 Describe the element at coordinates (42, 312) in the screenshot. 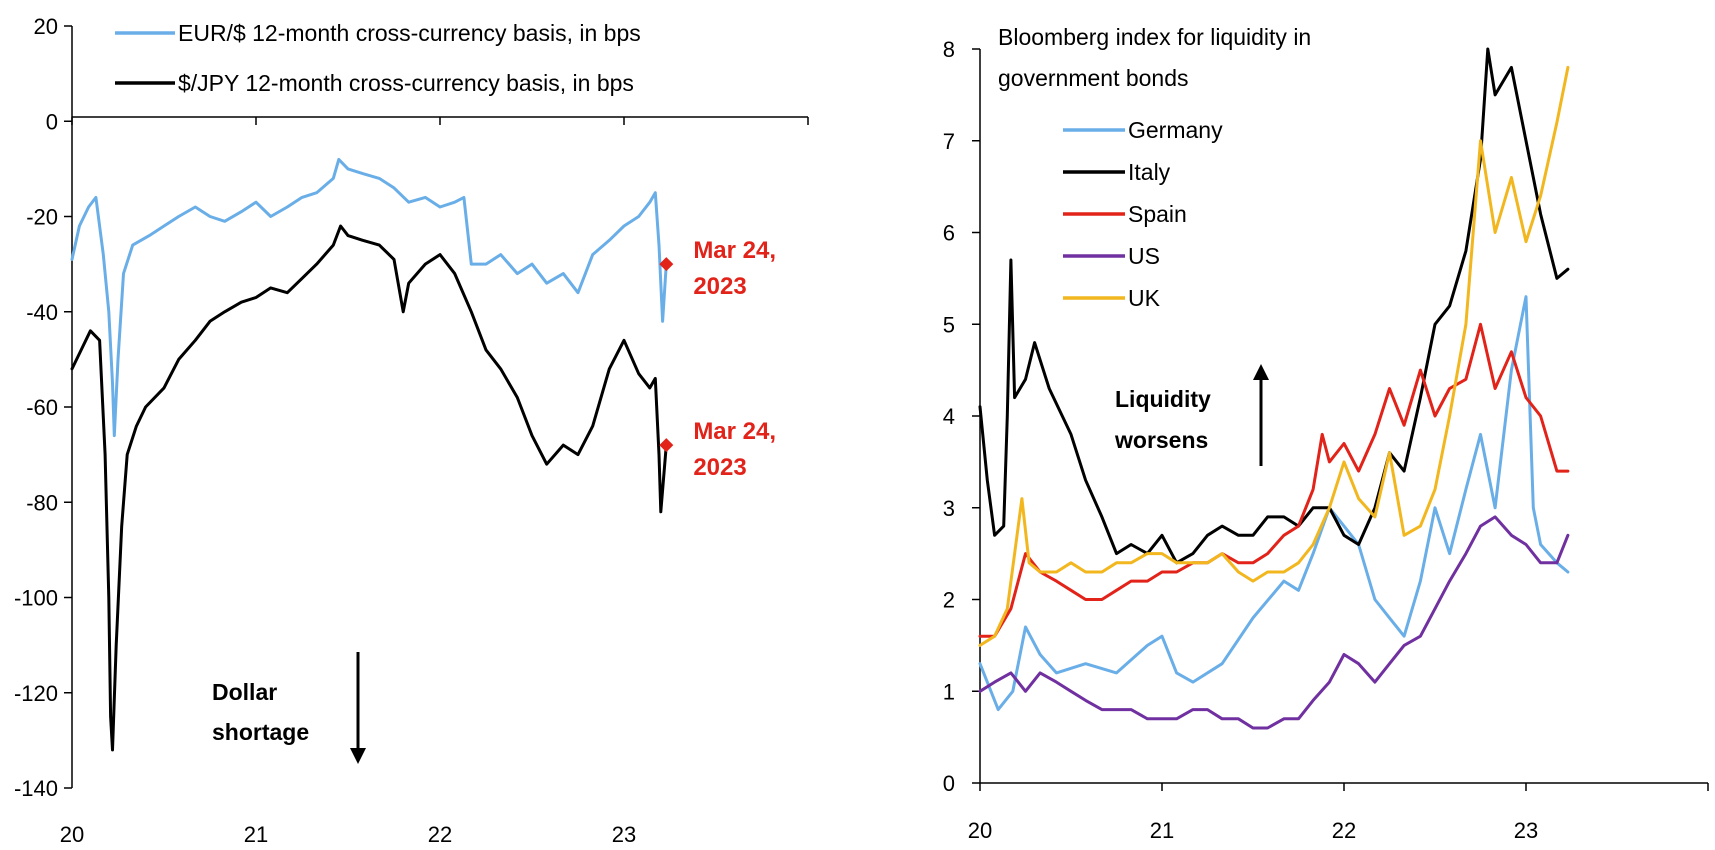

I see `y-tick-label: -40` at that location.